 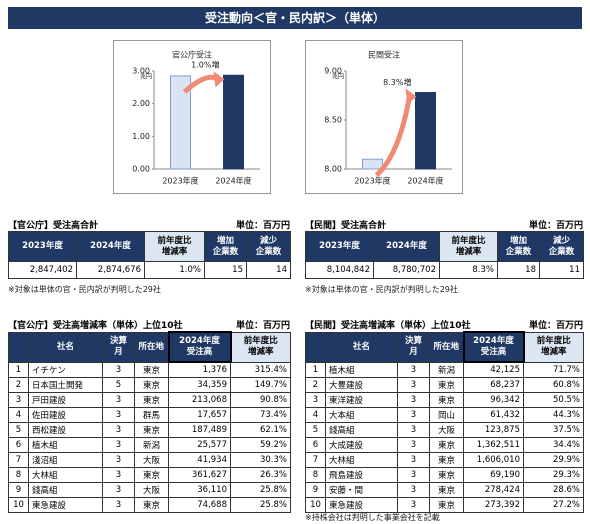 I want to click on rank-header, so click(x=18, y=347).